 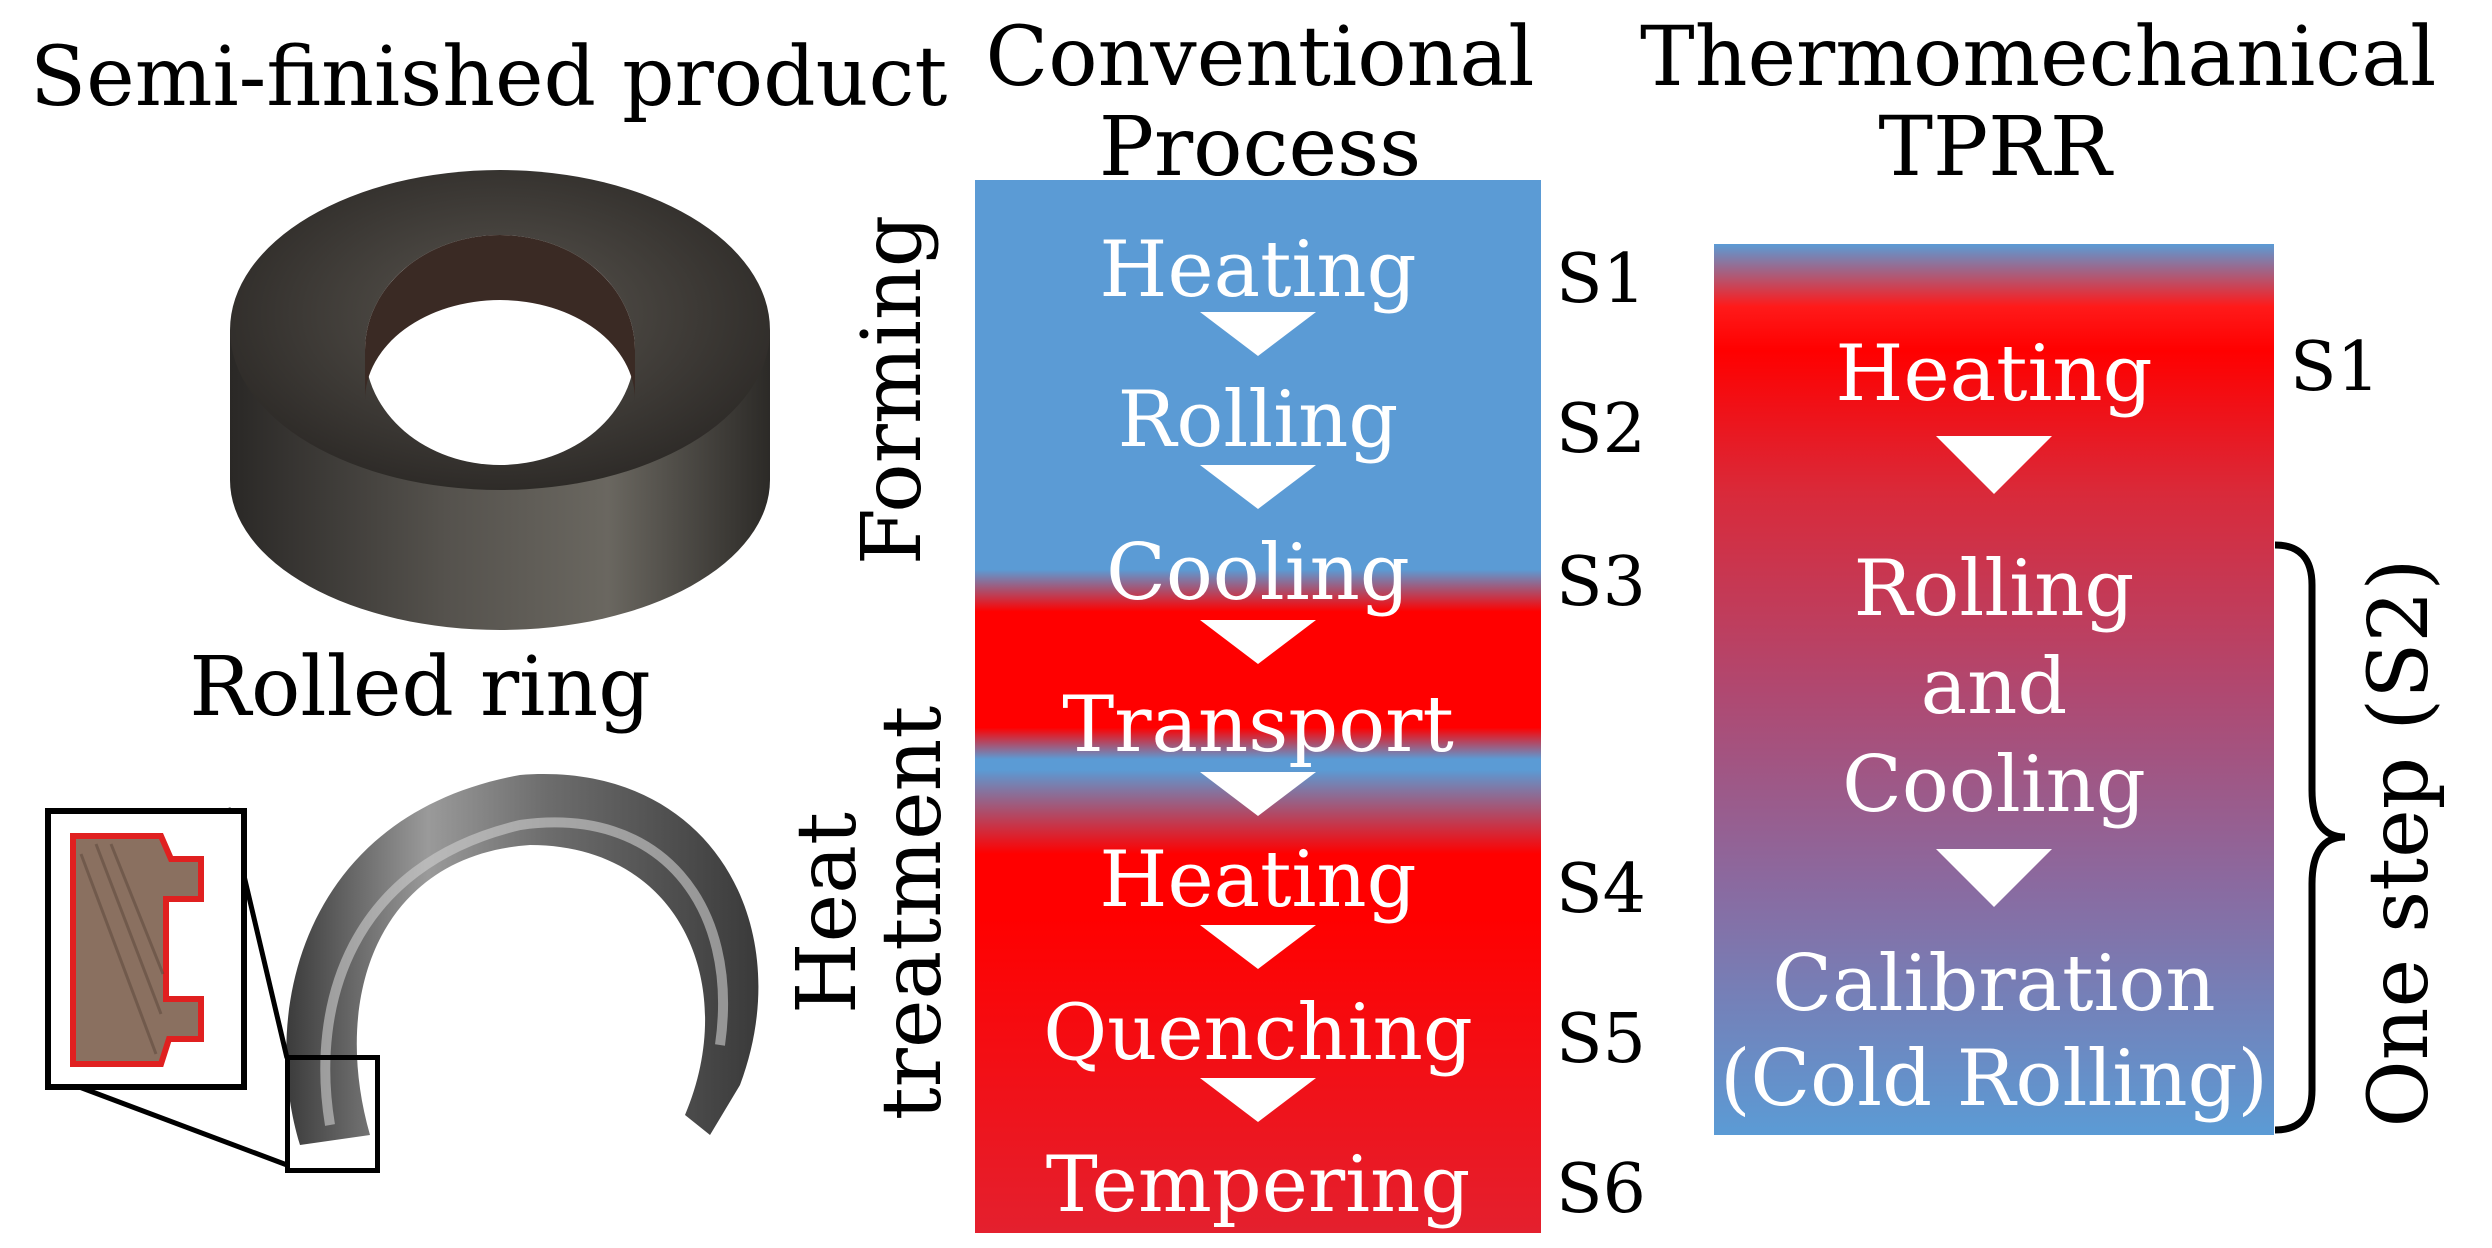 I want to click on semi-finished-ring-image, so click(x=500, y=400).